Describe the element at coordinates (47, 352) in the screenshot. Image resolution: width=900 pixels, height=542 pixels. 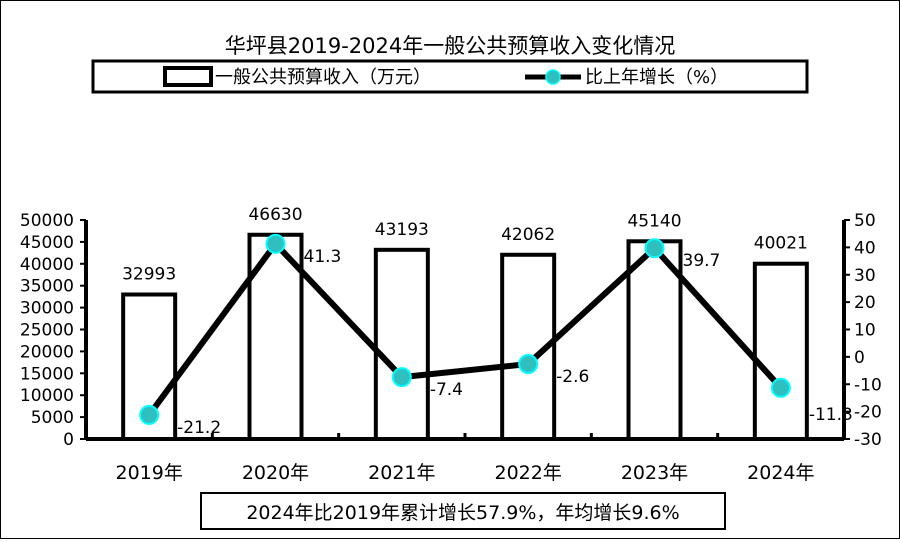
I see `left-tick-label: 20000` at that location.